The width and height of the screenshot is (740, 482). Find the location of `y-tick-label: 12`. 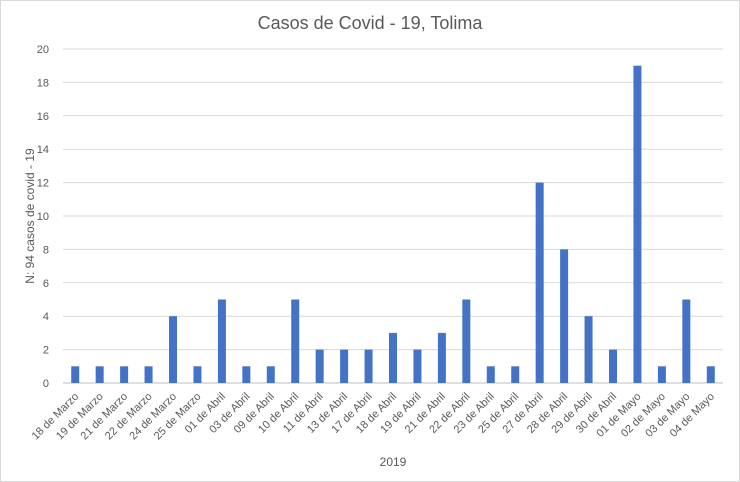

y-tick-label: 12 is located at coordinates (43, 184).